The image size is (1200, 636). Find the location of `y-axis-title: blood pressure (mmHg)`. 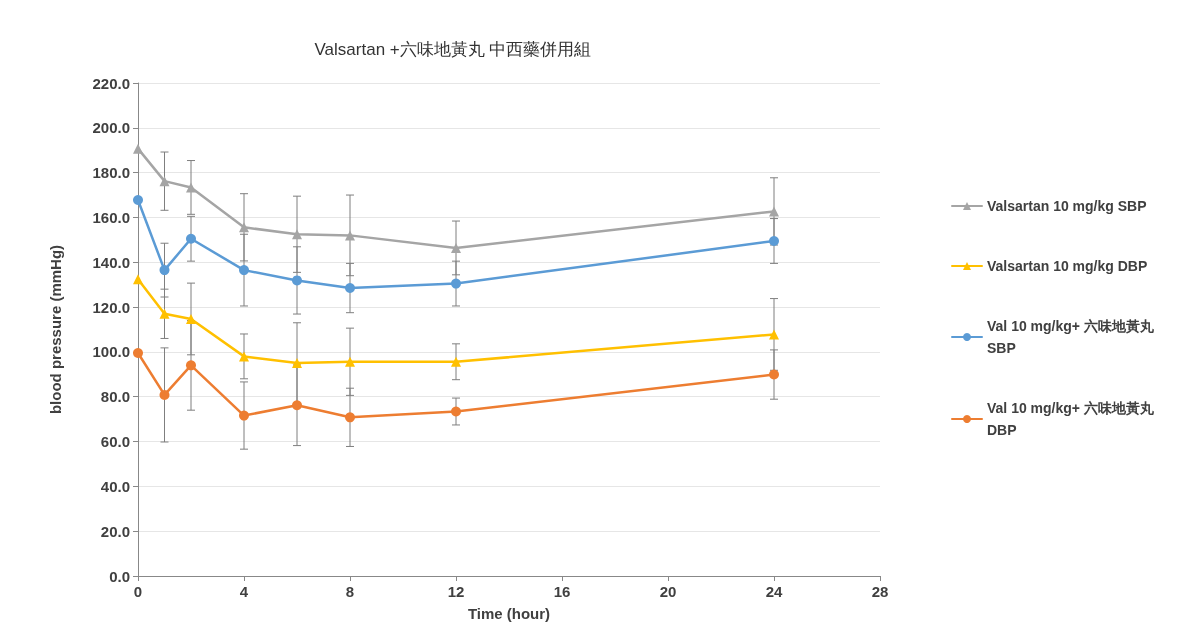

y-axis-title: blood pressure (mmHg) is located at coordinates (55, 329).